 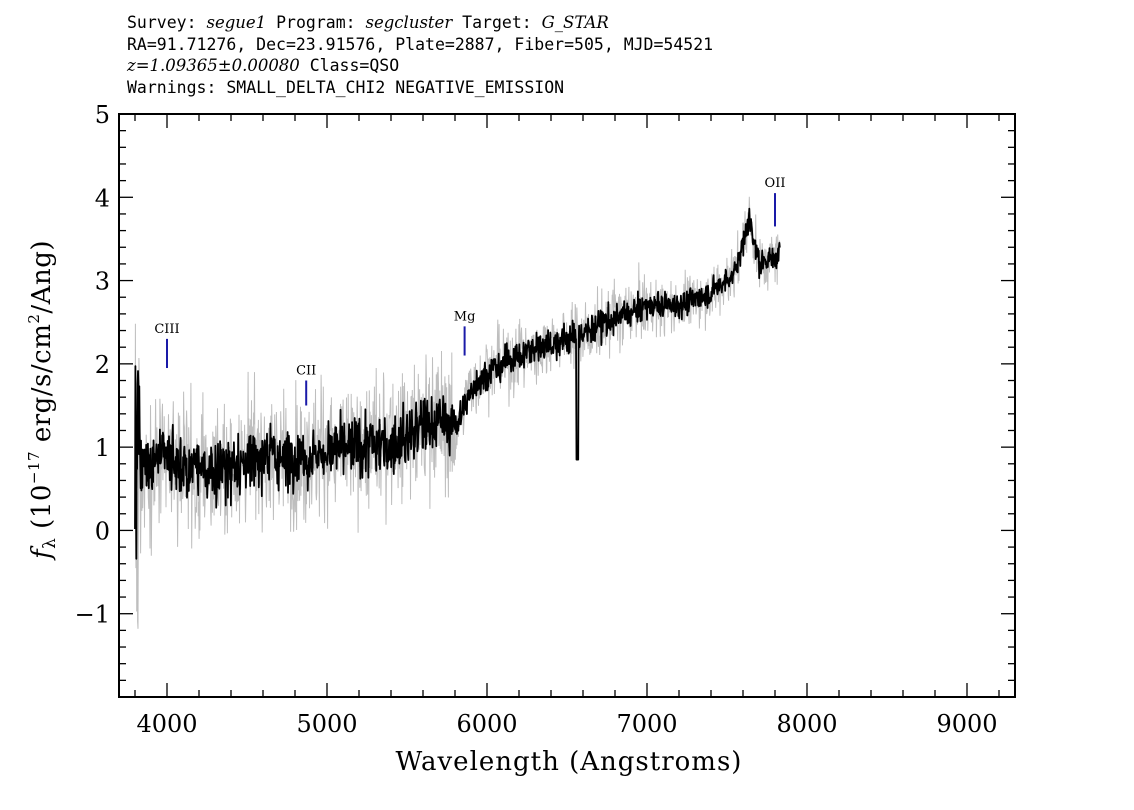 What do you see at coordinates (575, 22) in the screenshot?
I see `target-value: G_STAR` at bounding box center [575, 22].